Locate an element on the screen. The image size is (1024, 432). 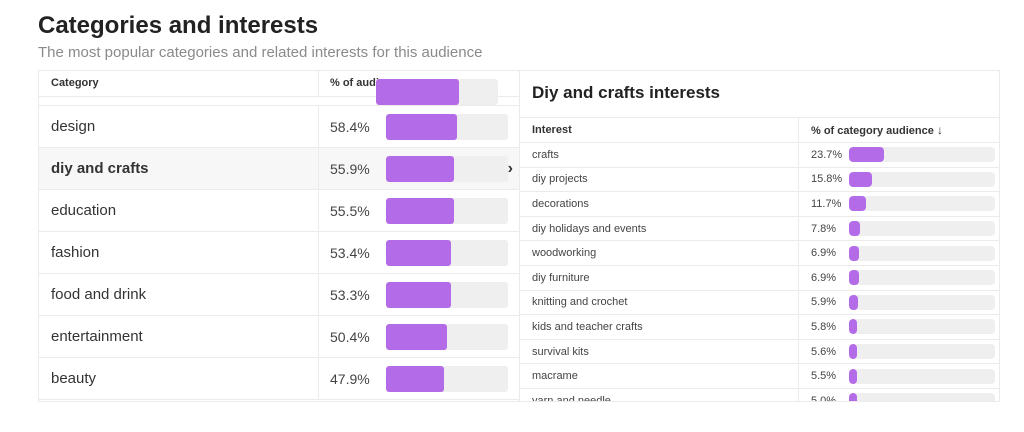
page-title: Categories and interests is located at coordinates (178, 25).